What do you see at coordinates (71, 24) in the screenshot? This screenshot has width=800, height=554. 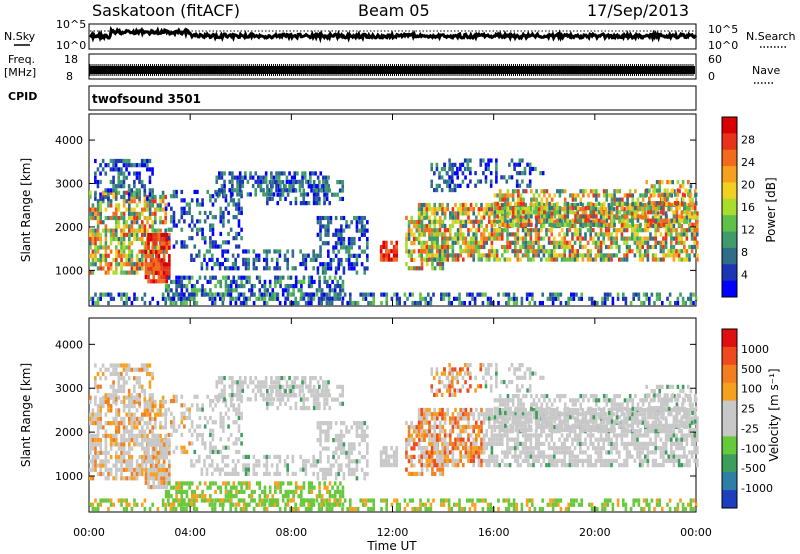 I see `noise-tick-left-high: 10^5` at bounding box center [71, 24].